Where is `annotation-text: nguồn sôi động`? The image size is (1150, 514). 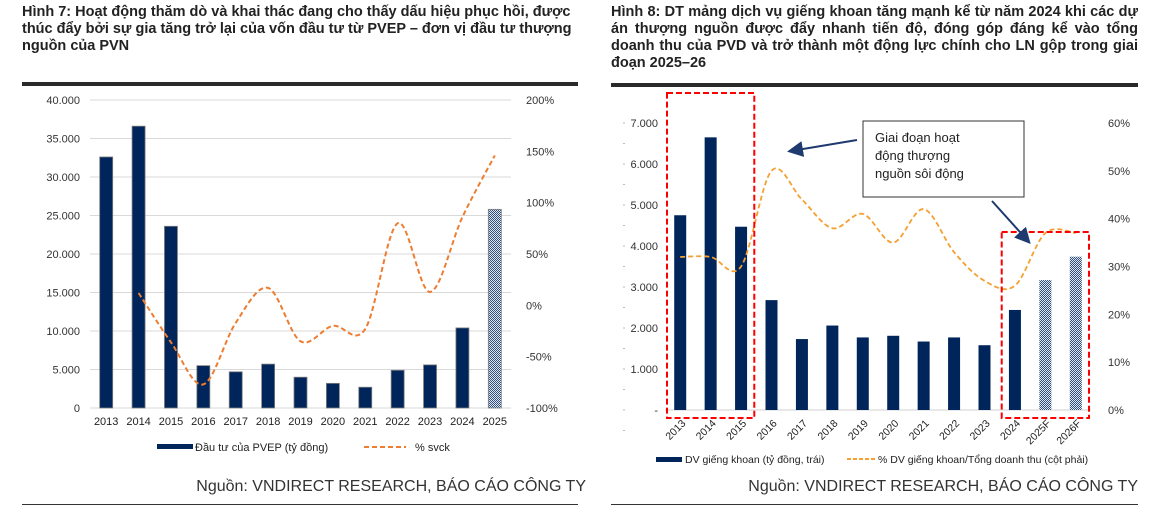
annotation-text: nguồn sôi động is located at coordinates (919, 173).